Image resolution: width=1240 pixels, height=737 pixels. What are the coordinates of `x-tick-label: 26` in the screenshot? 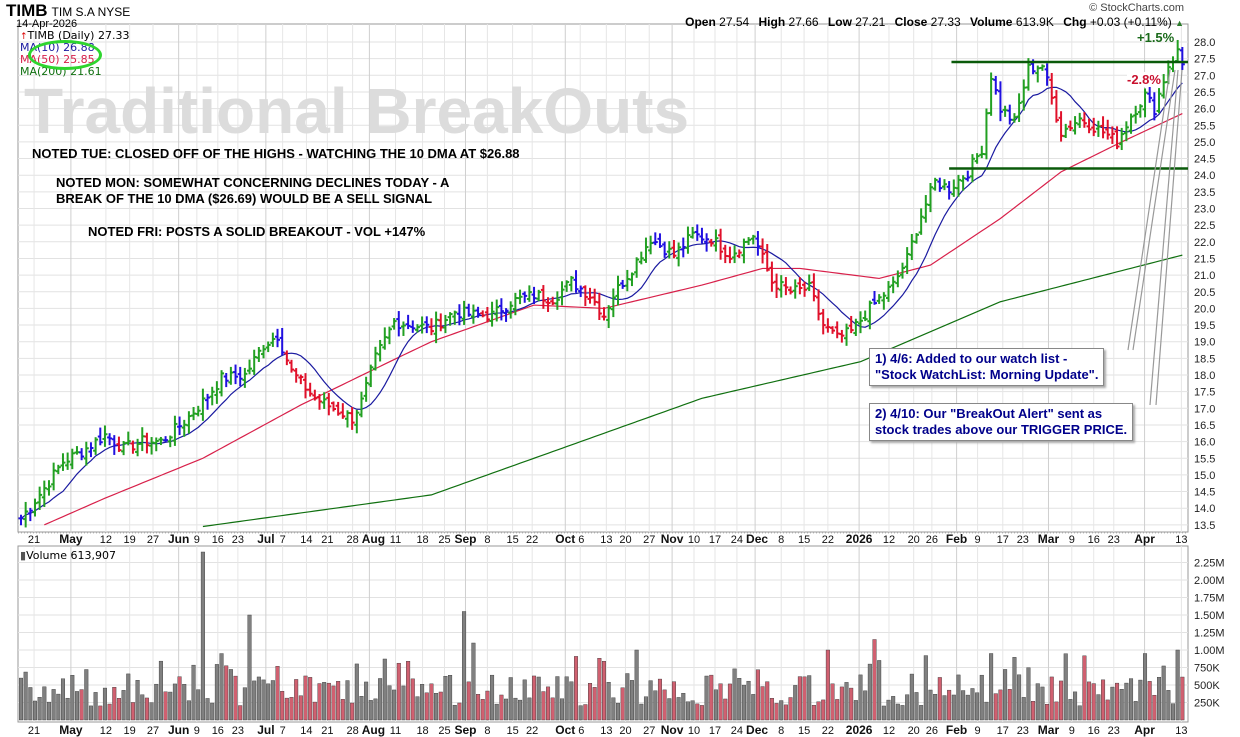 It's located at (932, 540).